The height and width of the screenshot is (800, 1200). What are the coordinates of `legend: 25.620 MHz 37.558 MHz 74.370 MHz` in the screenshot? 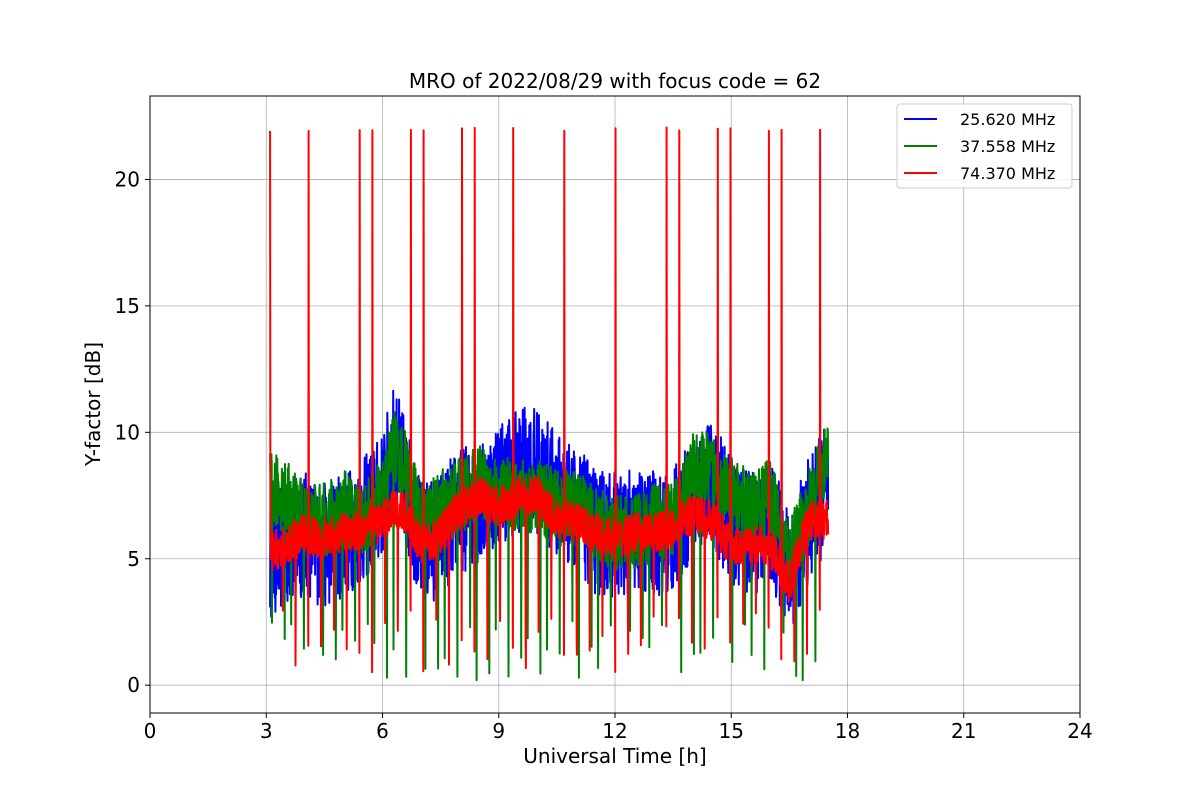 It's located at (984, 146).